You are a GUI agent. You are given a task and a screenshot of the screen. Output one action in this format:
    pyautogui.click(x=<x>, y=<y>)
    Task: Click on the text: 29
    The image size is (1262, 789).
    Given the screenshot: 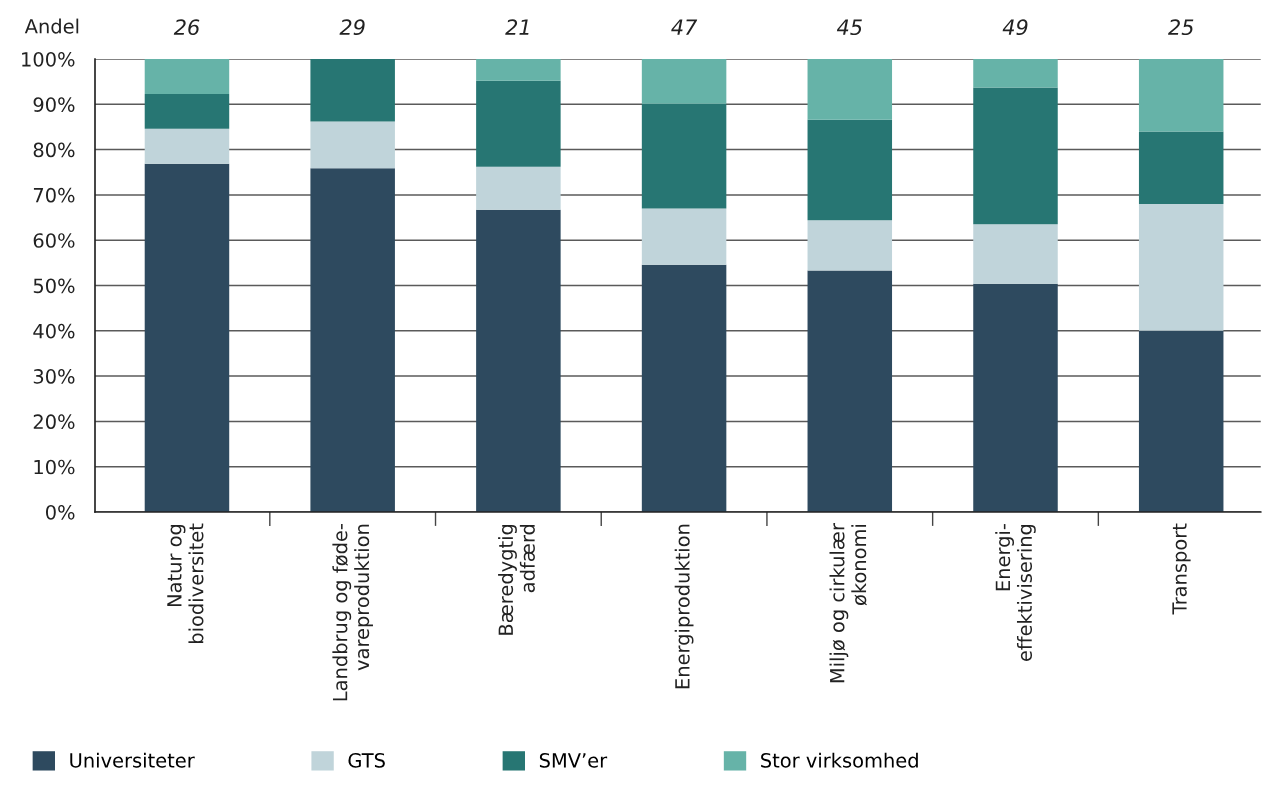 What is the action you would take?
    pyautogui.click(x=352, y=27)
    